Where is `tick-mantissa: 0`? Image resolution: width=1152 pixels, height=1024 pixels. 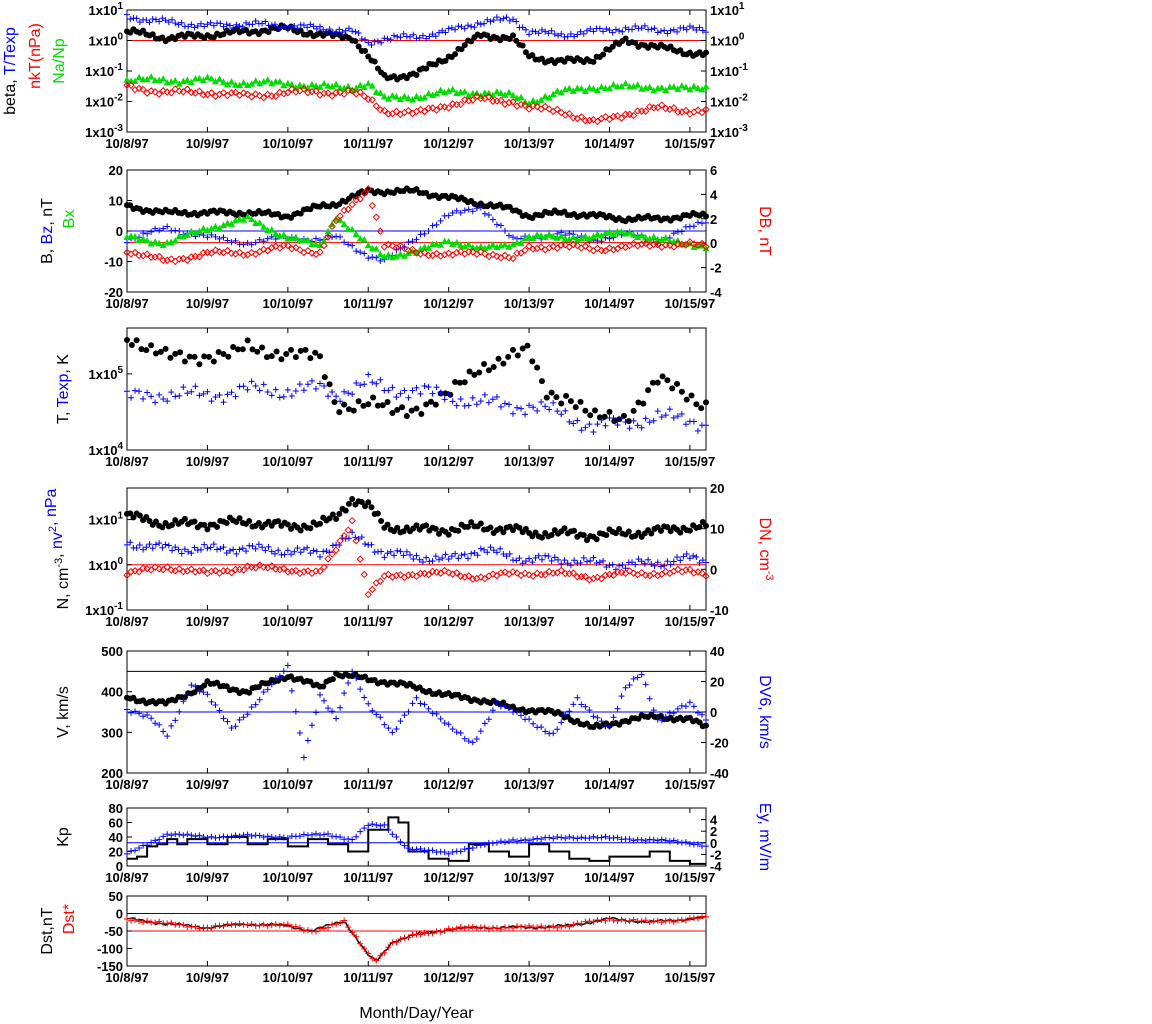 tick-mantissa: 0 is located at coordinates (713, 569).